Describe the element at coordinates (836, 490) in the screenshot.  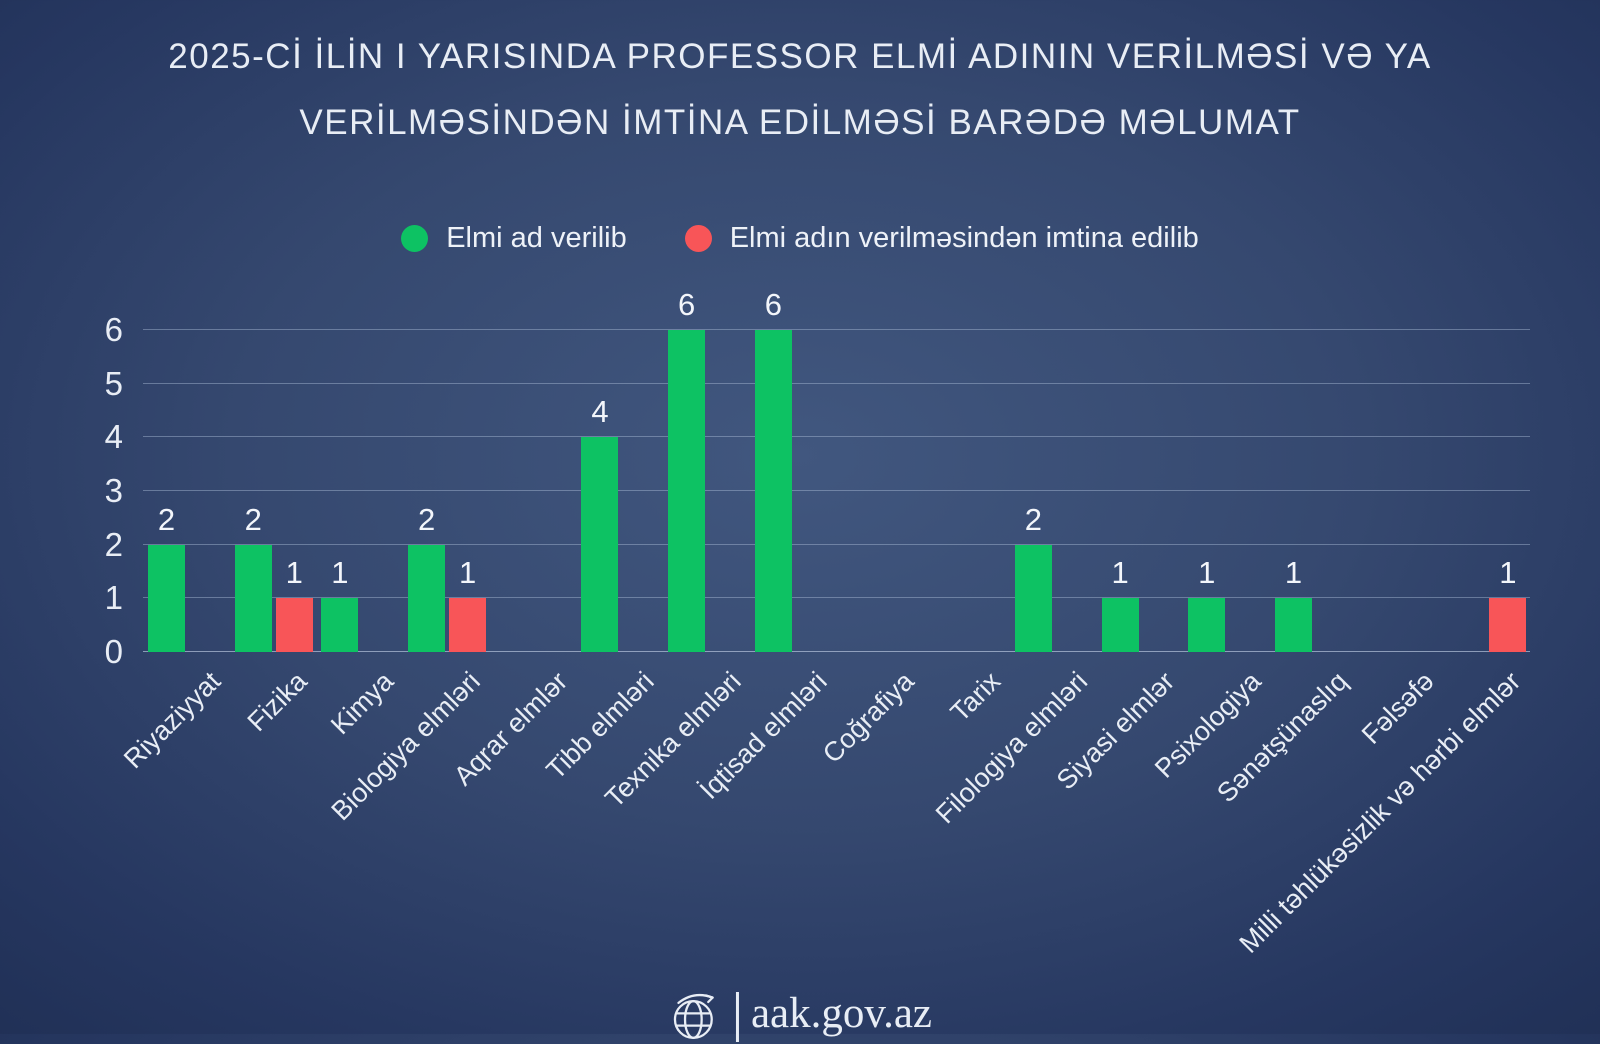
I see `gridline-y3` at that location.